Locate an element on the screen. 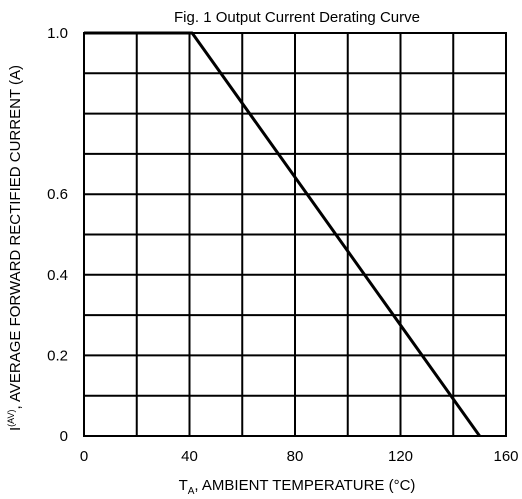 The width and height of the screenshot is (522, 499). x-tick-label: 0 is located at coordinates (84, 456).